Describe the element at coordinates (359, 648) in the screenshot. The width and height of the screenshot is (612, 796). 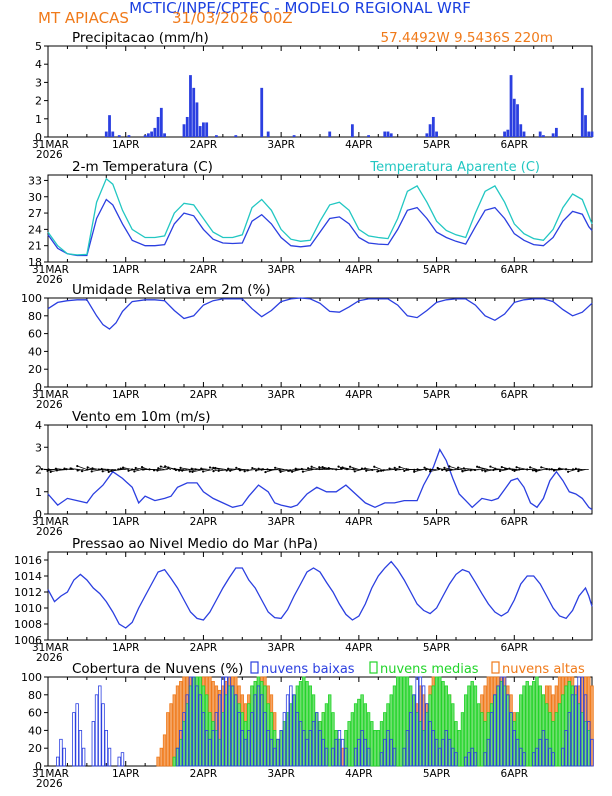
I see `mslp-xtick-label: 4APR` at that location.